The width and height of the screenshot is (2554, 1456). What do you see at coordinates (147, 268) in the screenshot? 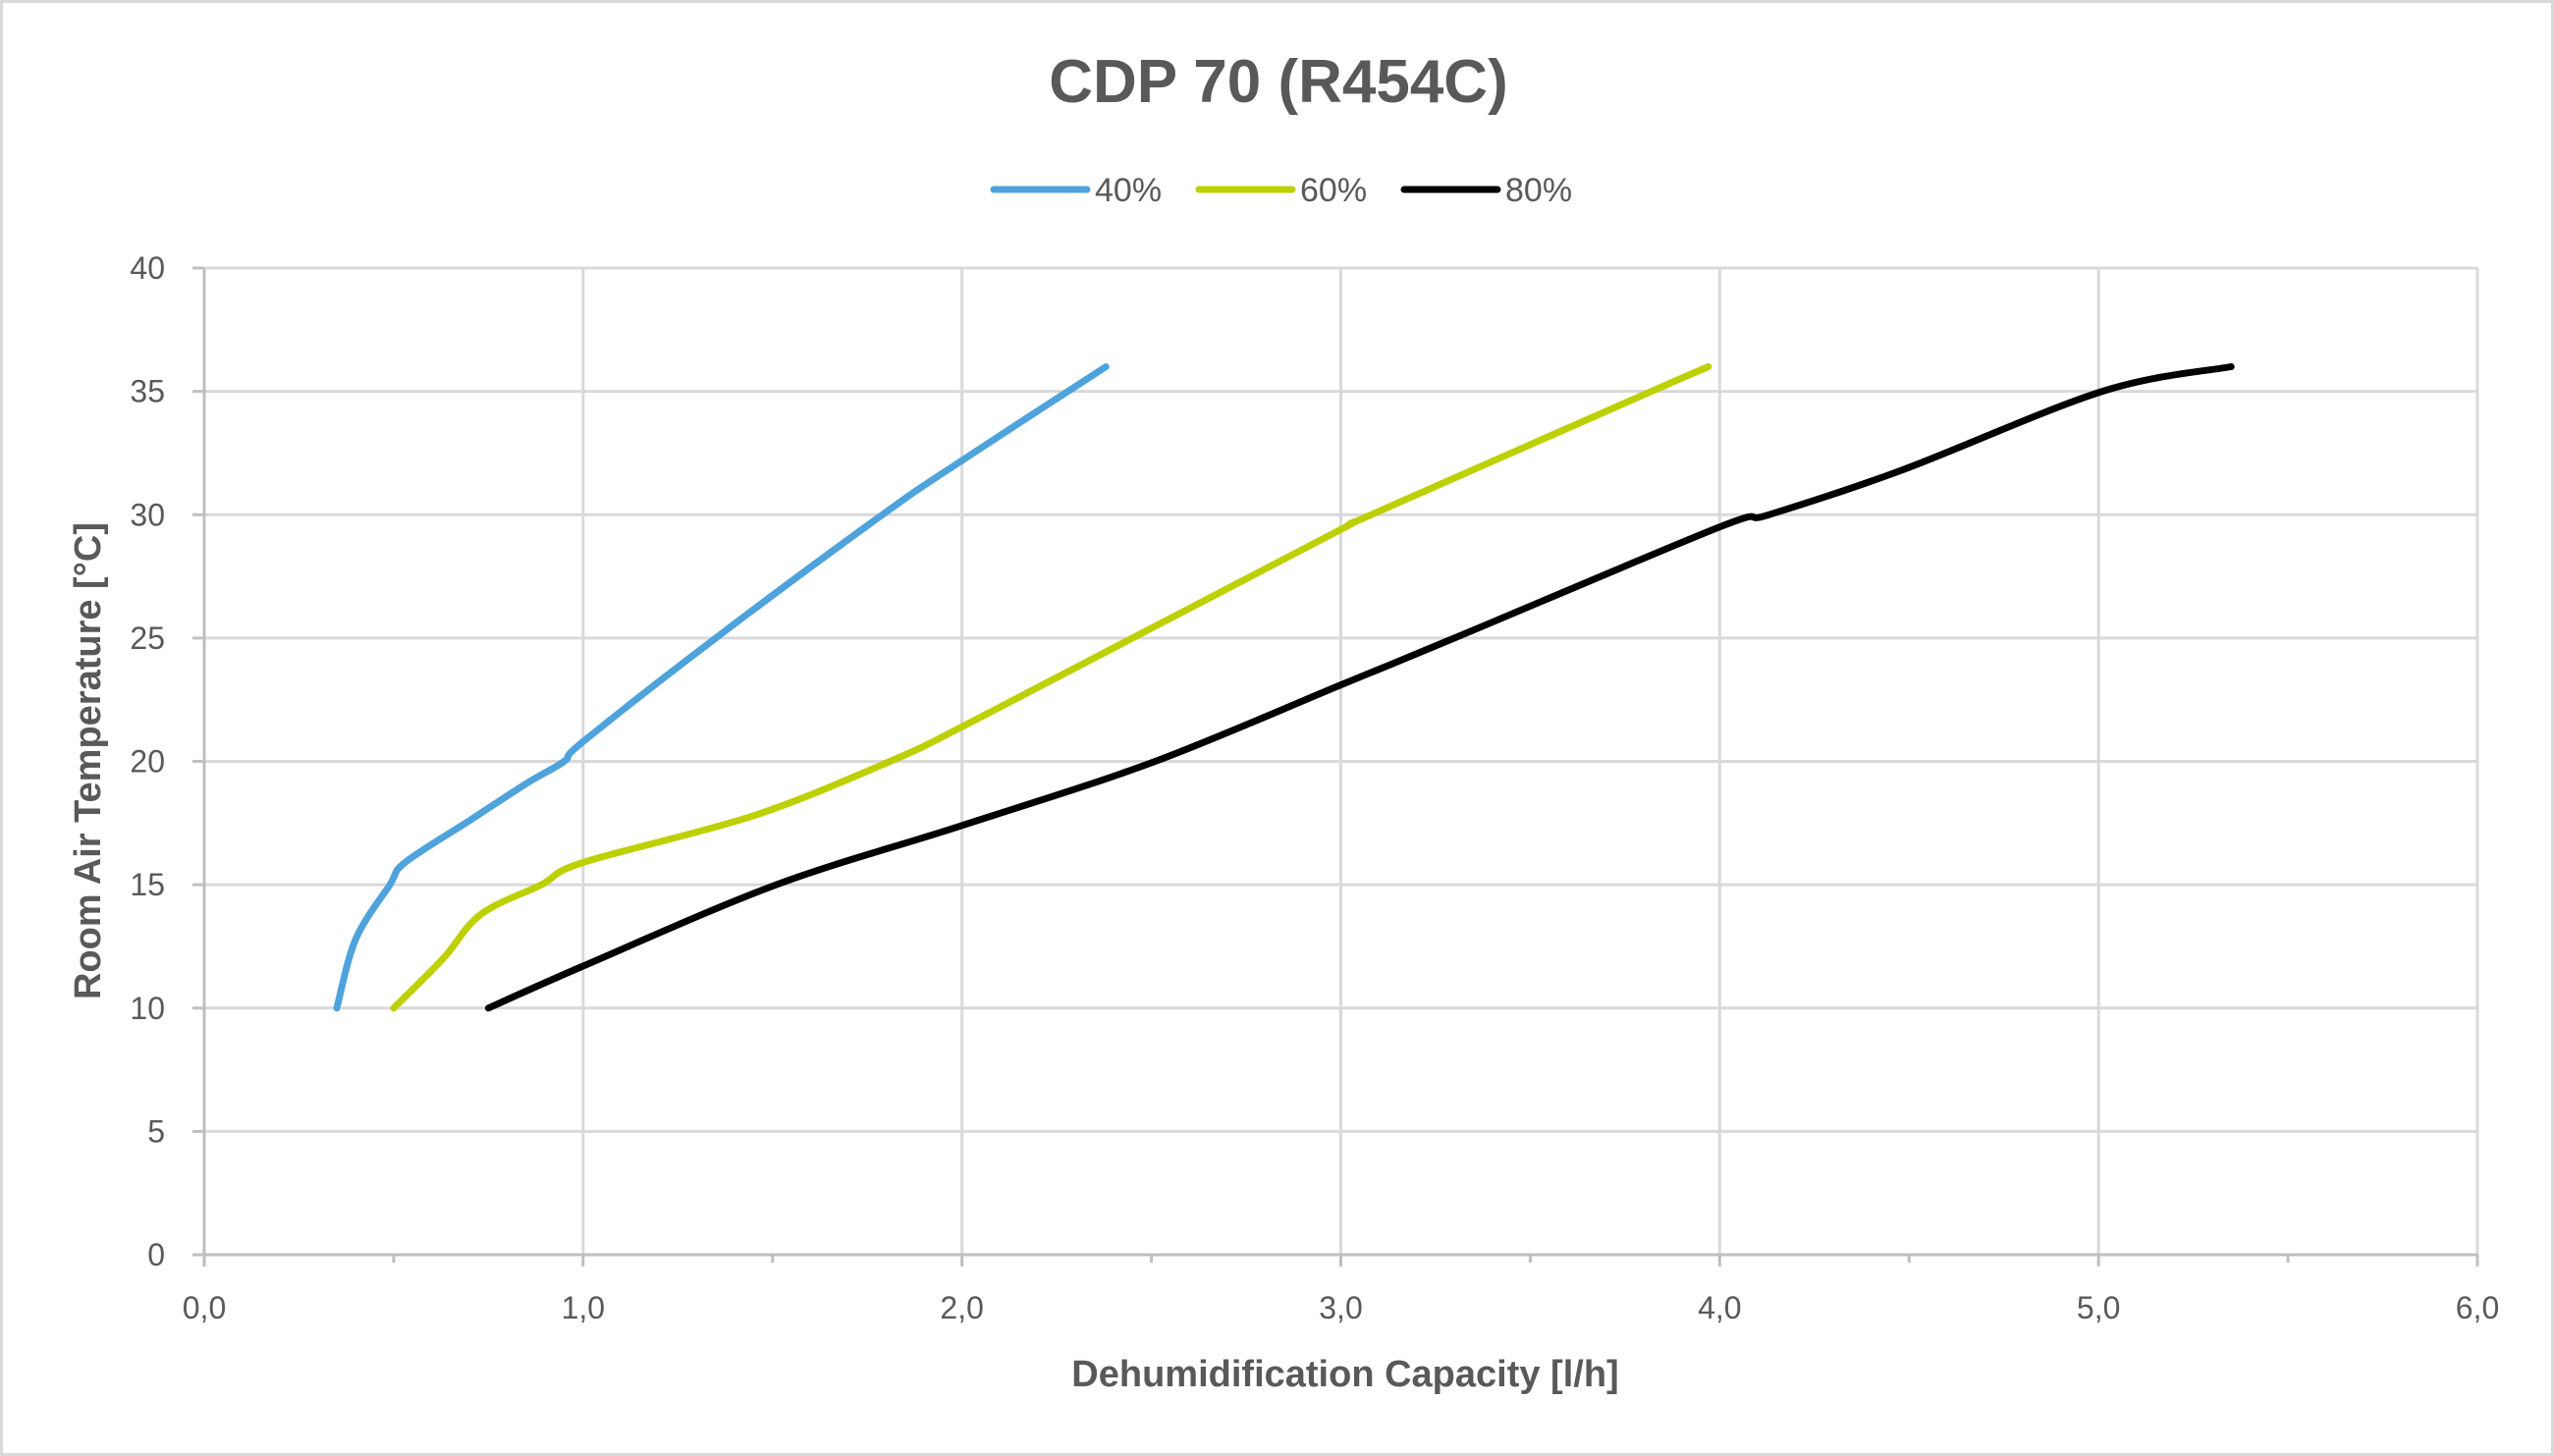
I see `y-tick-label: 40` at bounding box center [147, 268].